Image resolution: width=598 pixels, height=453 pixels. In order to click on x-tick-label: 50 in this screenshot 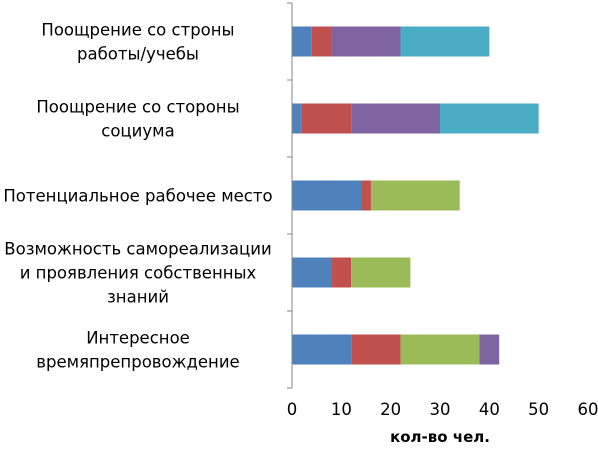, I will do `click(538, 409)`.